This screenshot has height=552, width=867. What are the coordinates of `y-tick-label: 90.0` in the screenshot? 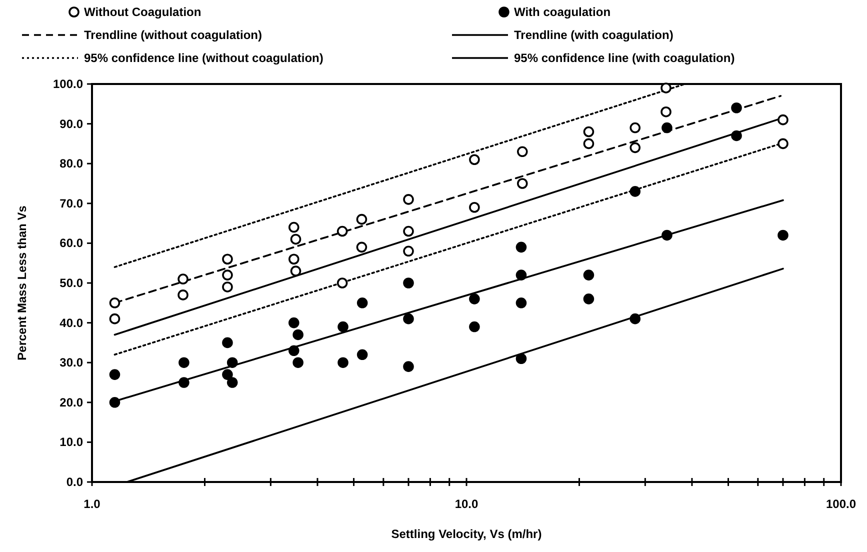 It's located at (72, 123).